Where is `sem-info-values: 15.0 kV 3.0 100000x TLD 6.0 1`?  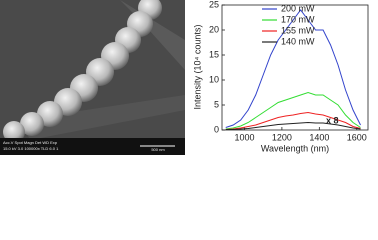 sem-info-values: 15.0 kV 3.0 100000x TLD 6.0 1 is located at coordinates (31, 148).